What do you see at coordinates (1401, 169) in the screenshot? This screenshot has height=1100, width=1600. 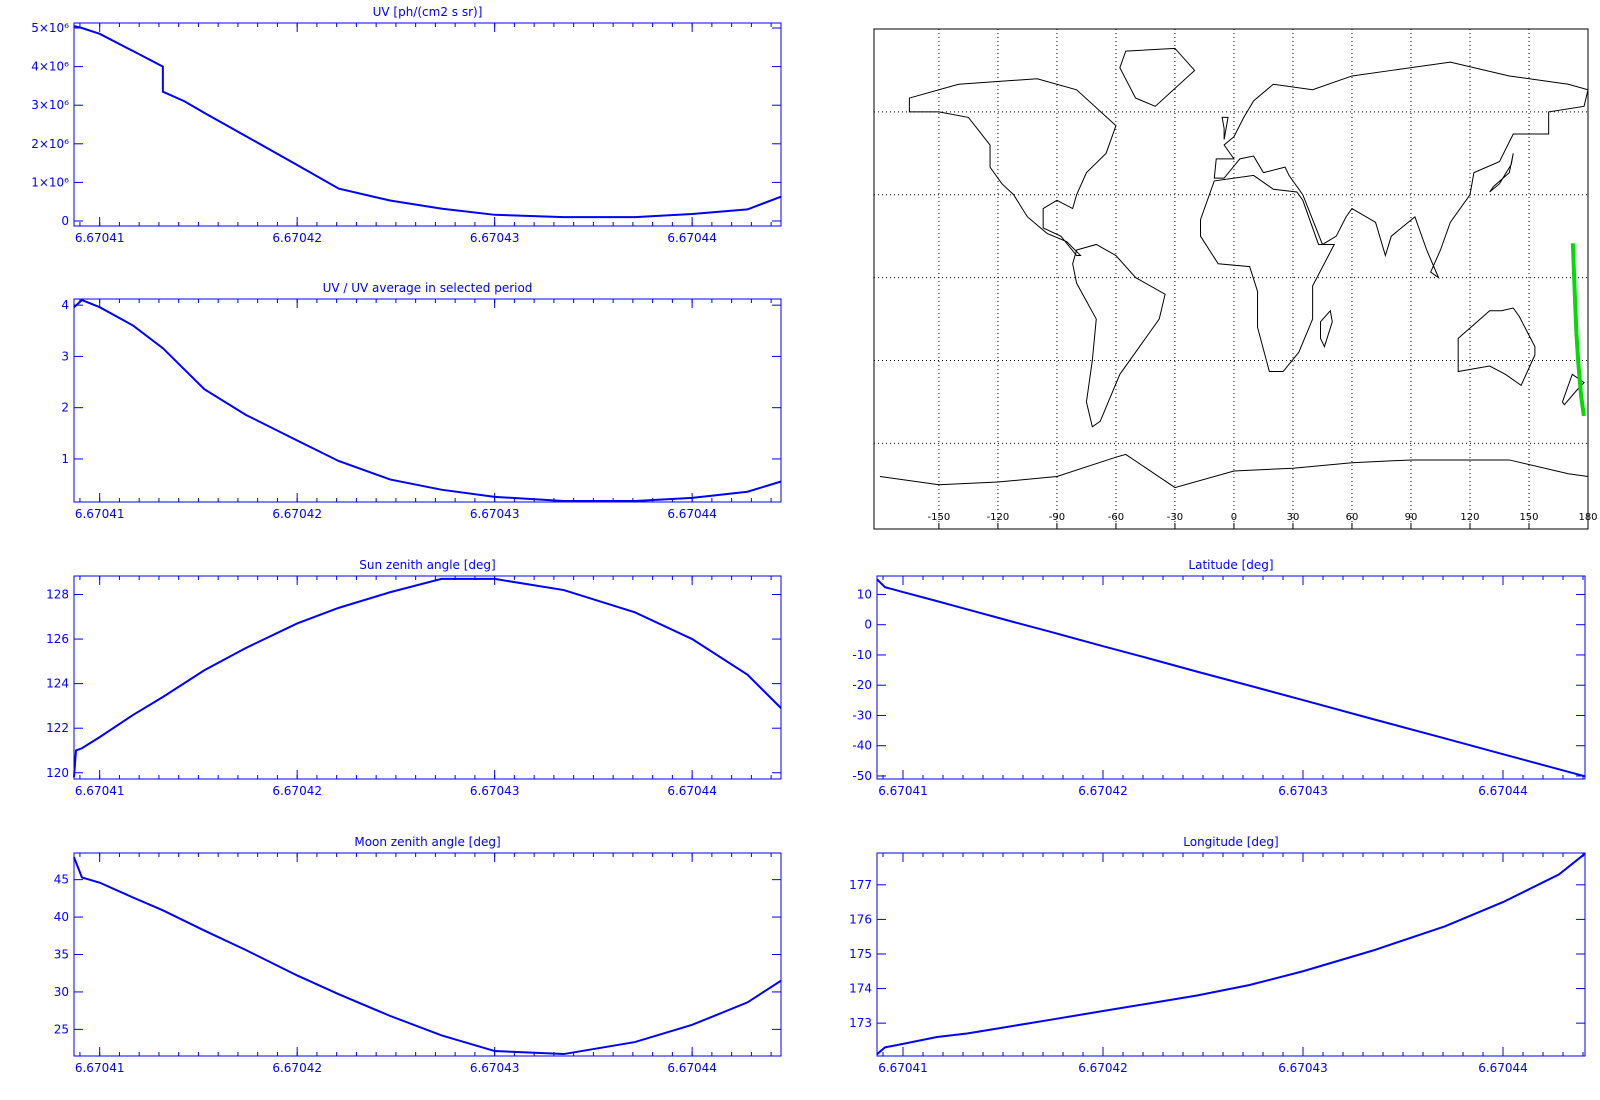 I see `eurasia` at bounding box center [1401, 169].